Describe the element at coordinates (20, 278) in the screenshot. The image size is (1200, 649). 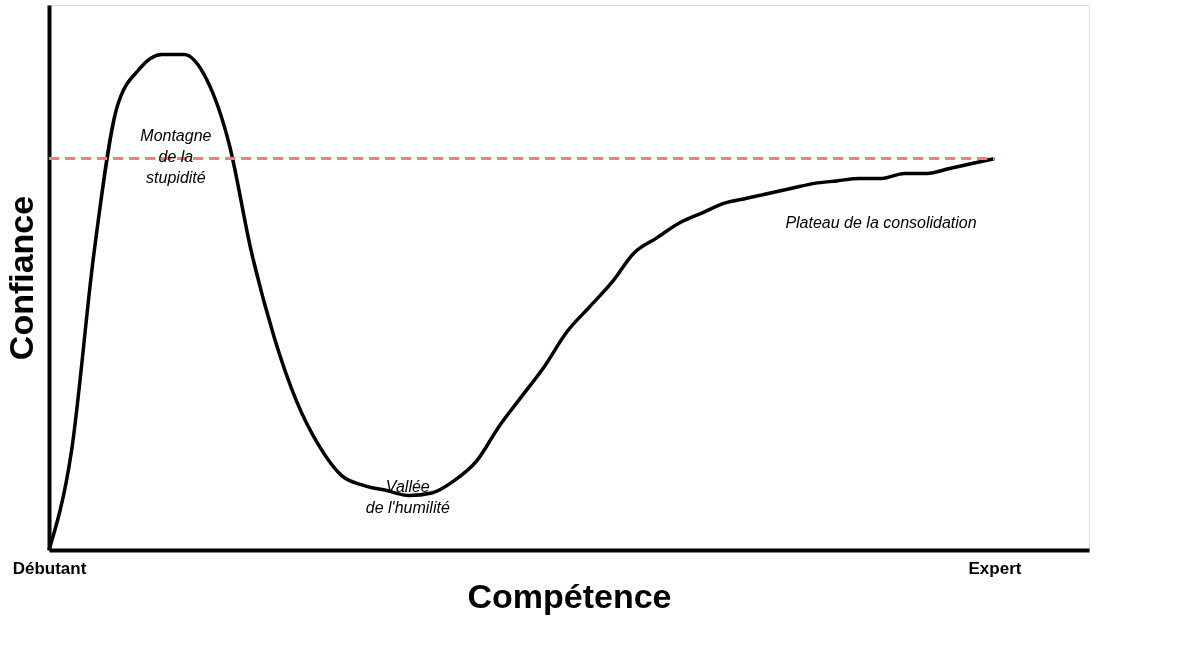
I see `y-axis-title: Confiance` at that location.